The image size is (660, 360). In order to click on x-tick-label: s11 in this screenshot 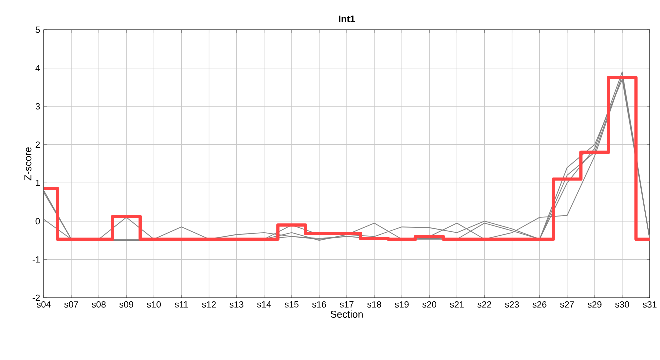, I will do `click(181, 305)`.